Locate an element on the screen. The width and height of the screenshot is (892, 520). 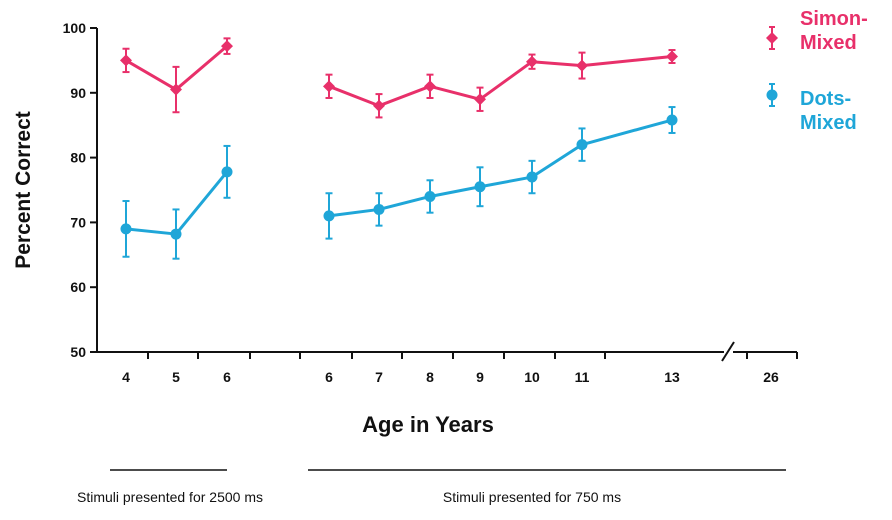
x-tick-label: 4 is located at coordinates (126, 377).